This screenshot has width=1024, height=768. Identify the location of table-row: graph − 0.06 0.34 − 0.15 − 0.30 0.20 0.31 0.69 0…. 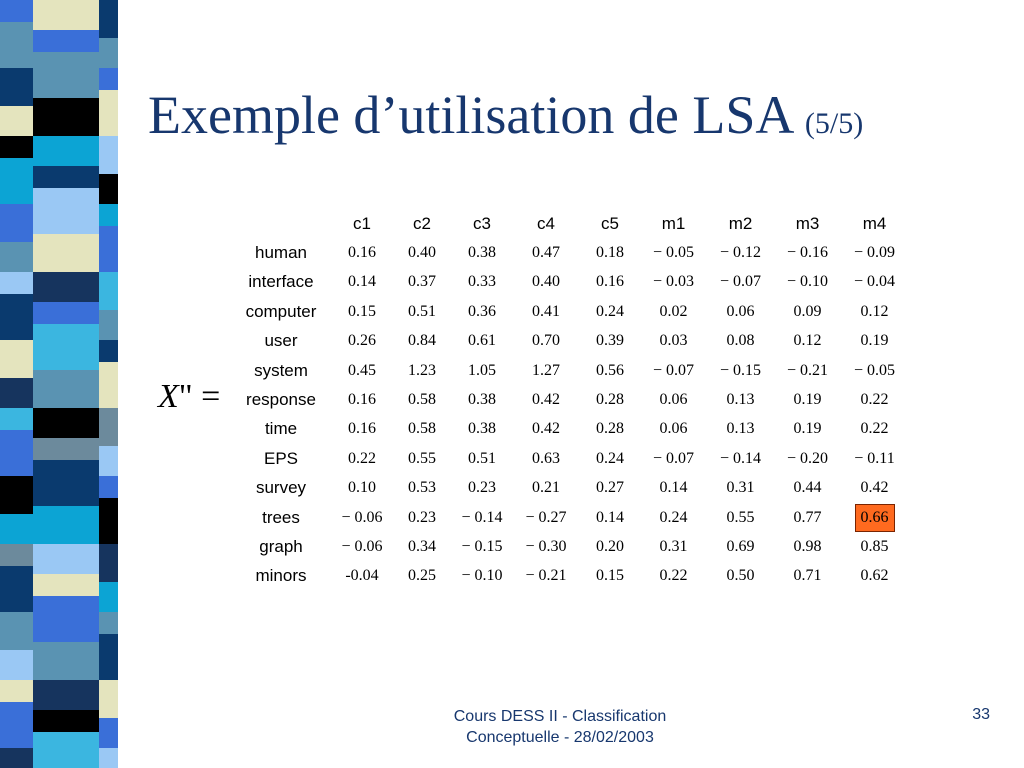
(569, 546).